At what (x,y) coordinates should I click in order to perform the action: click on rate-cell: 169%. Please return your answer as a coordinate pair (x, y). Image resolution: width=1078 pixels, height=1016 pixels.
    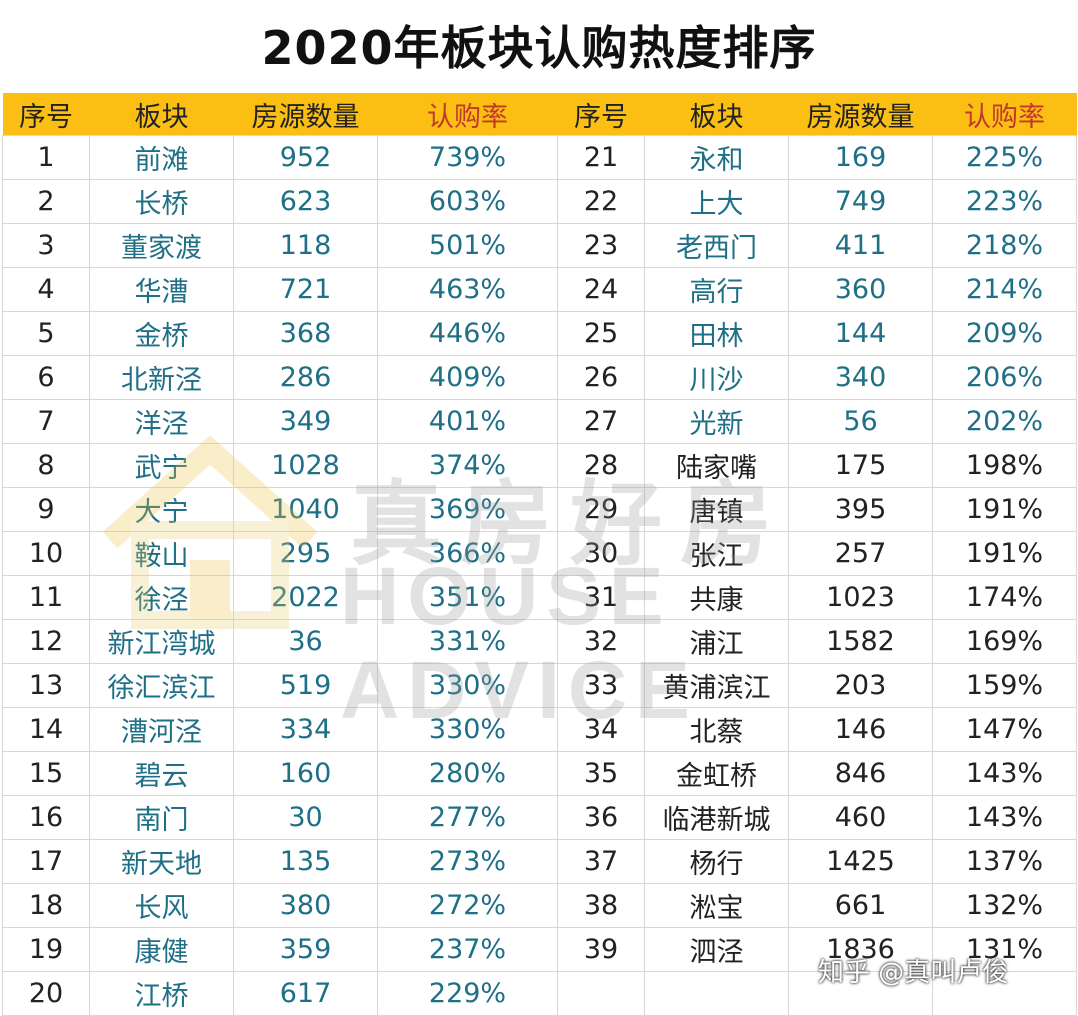
    Looking at the image, I should click on (1004, 641).